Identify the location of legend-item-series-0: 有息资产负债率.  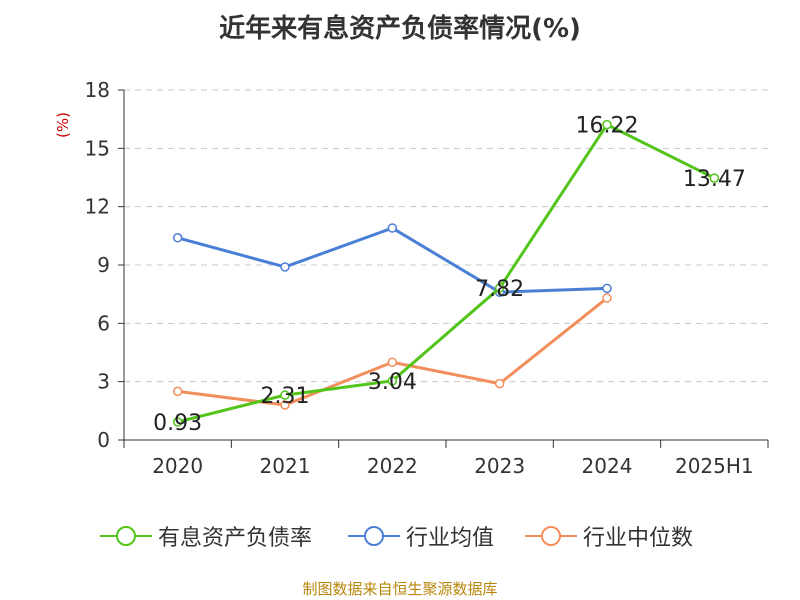
(206, 536).